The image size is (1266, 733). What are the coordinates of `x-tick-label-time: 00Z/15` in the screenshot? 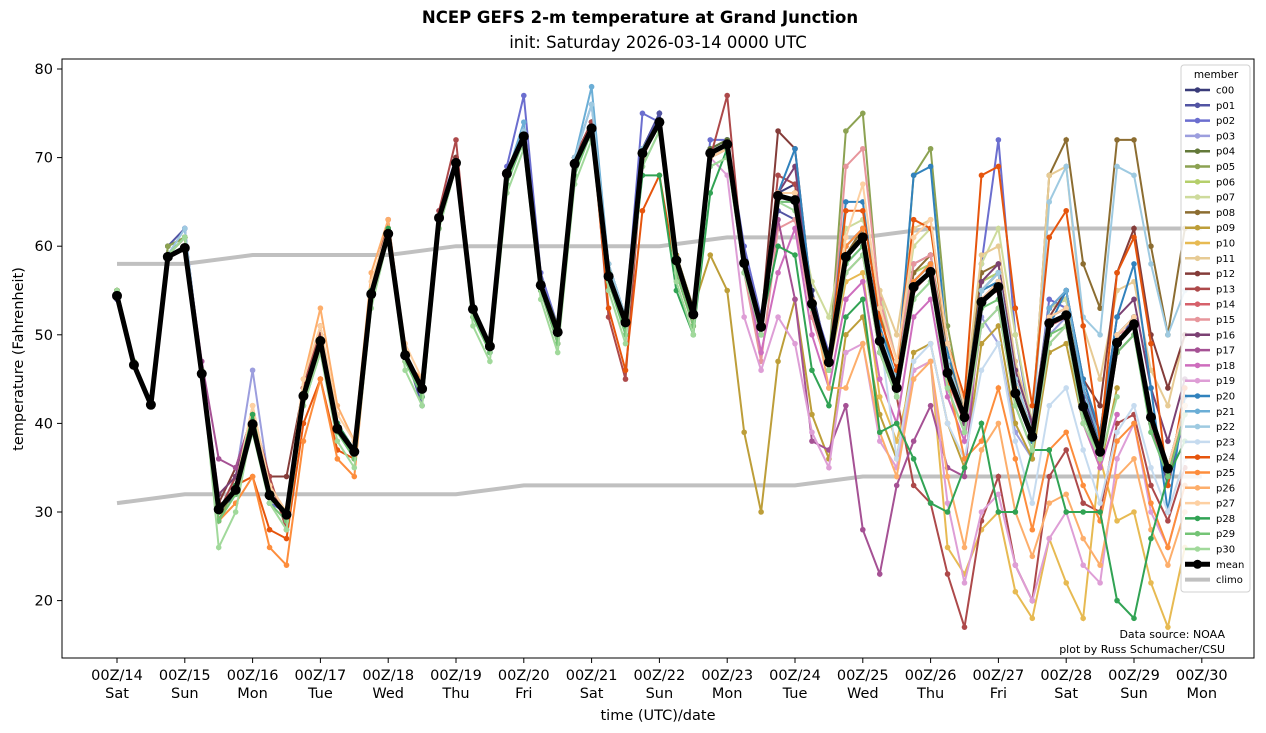 It's located at (185, 676).